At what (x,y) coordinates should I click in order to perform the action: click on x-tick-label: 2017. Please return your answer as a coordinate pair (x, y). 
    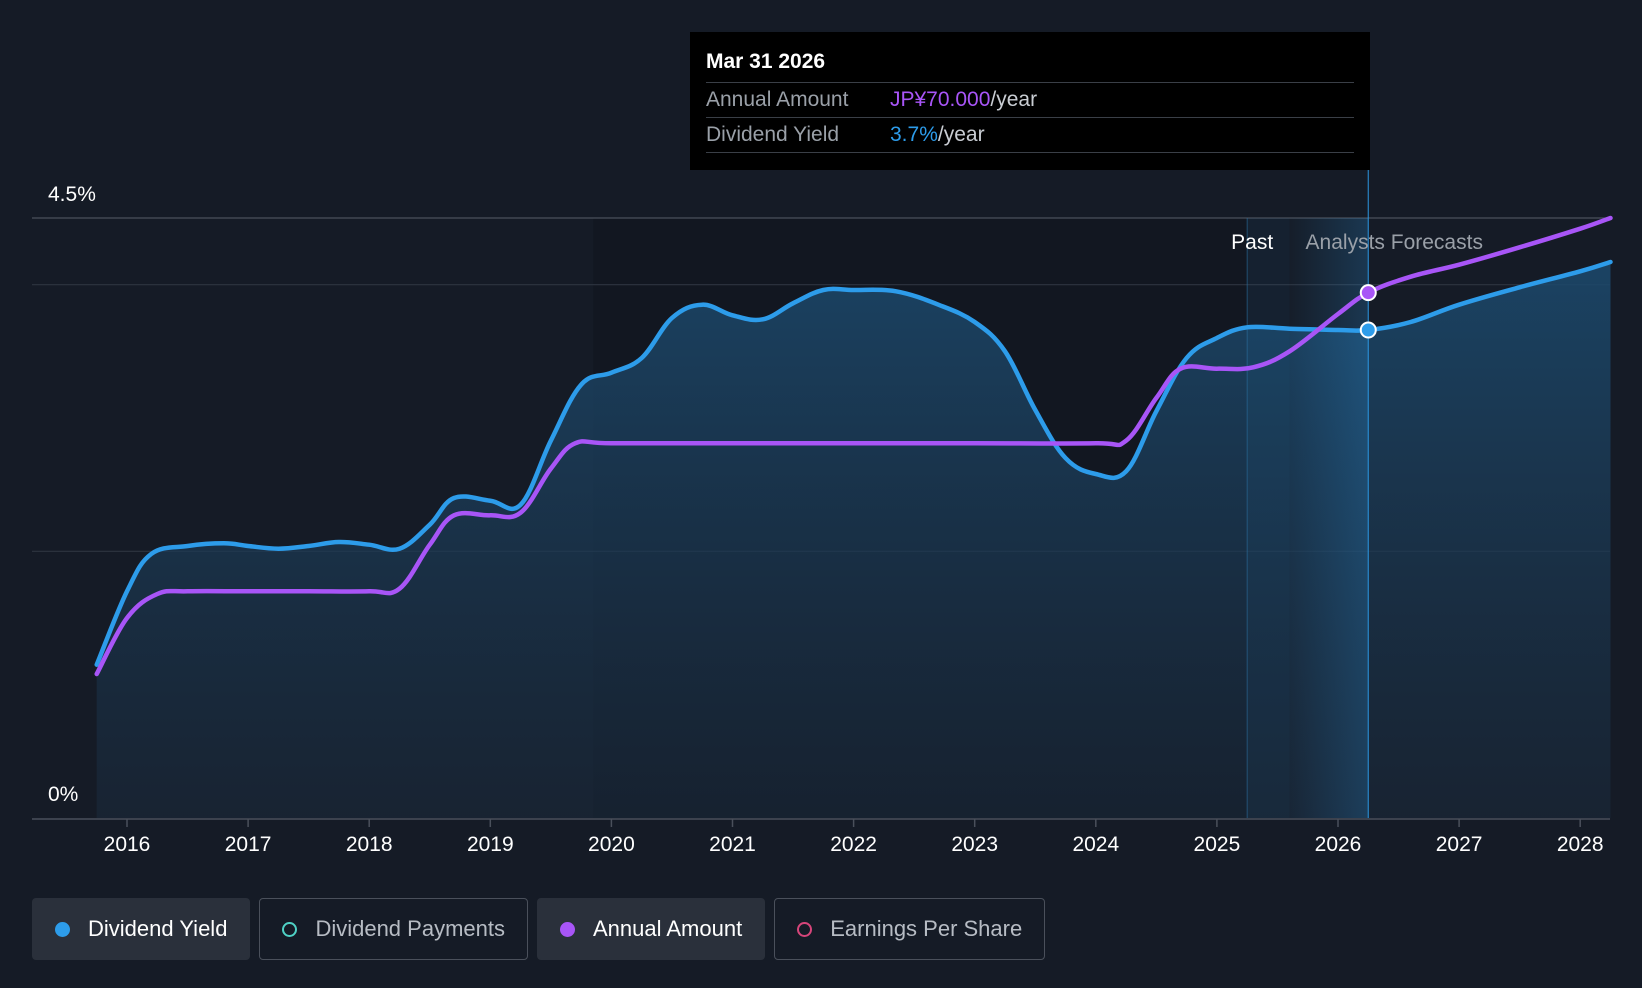
    Looking at the image, I should click on (248, 844).